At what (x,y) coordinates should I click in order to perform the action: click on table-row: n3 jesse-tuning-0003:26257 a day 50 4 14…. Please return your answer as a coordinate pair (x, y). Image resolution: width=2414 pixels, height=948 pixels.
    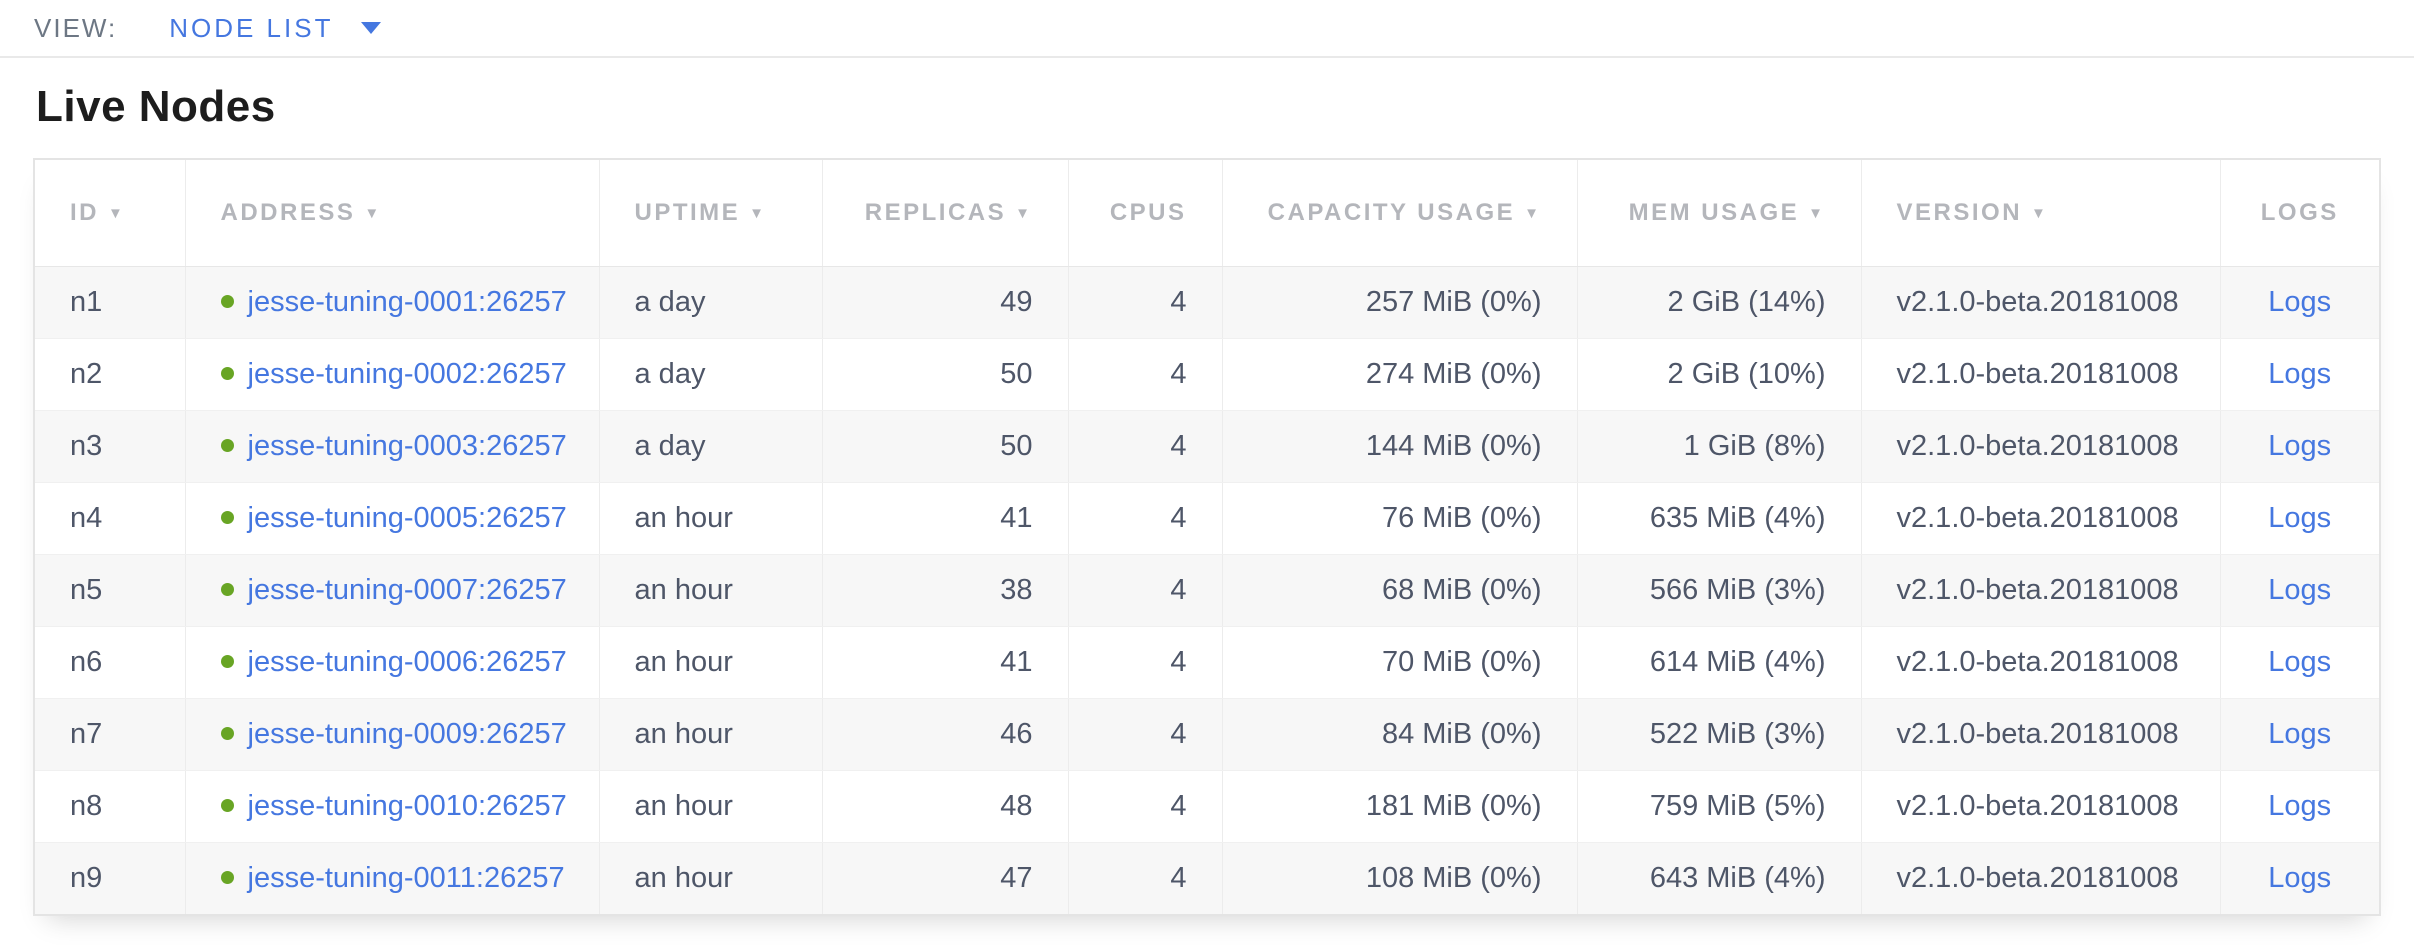
    Looking at the image, I should click on (1207, 446).